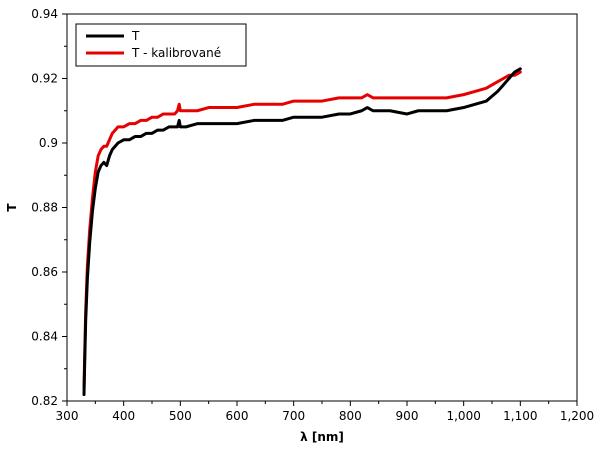 This screenshot has height=455, width=601. I want to click on legend: T T - kalibrované, so click(161, 45).